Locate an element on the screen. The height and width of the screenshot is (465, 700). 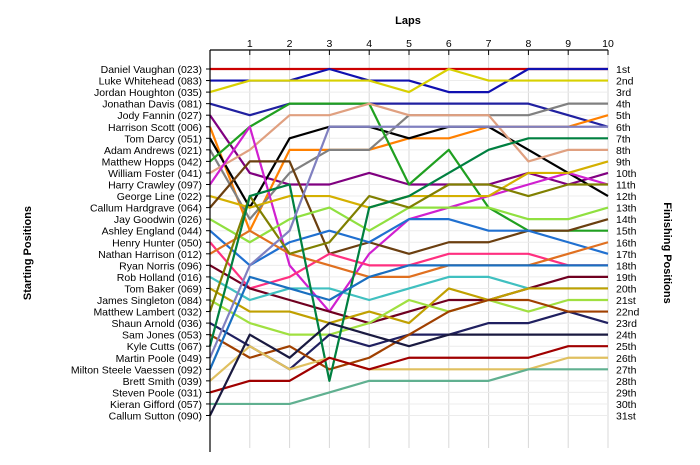
starting-driver-label: William Foster (041) is located at coordinates (155, 174).